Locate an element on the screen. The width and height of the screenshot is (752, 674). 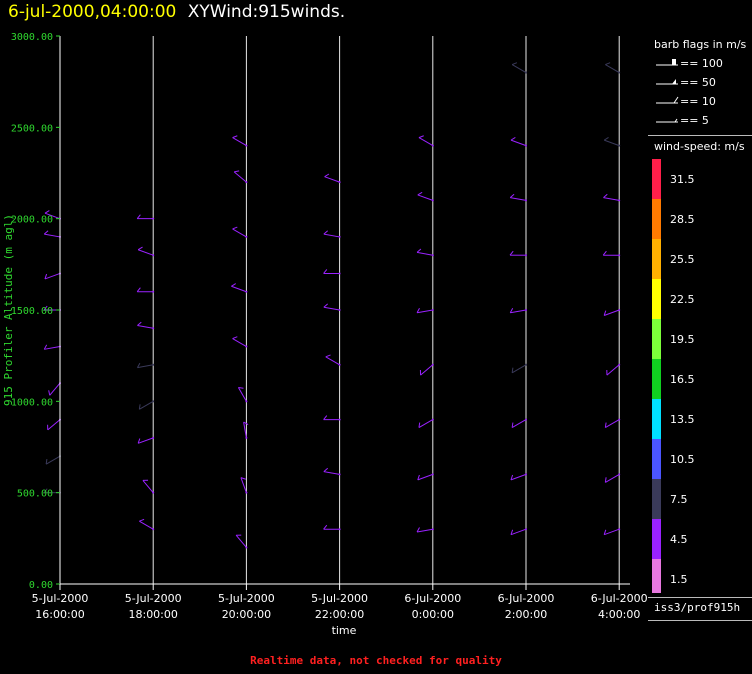
station-label: iss3/prof915h is located at coordinates (697, 607).